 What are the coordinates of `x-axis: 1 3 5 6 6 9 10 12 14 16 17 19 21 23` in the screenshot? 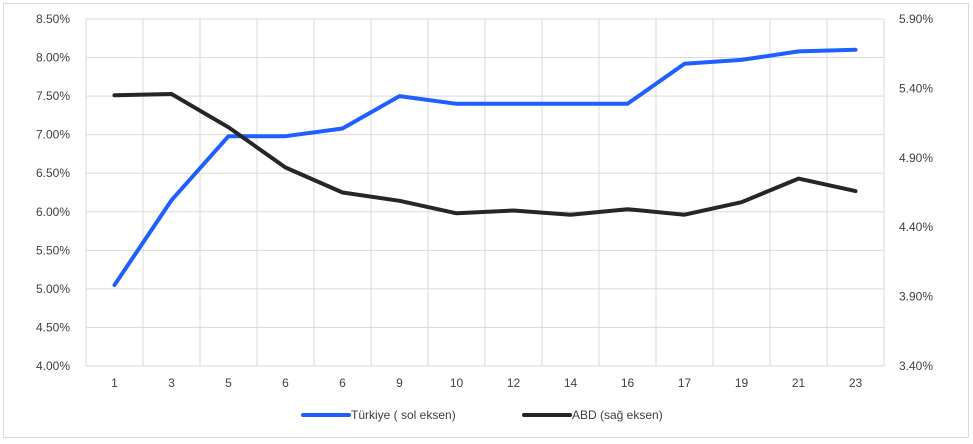 It's located at (486, 383).